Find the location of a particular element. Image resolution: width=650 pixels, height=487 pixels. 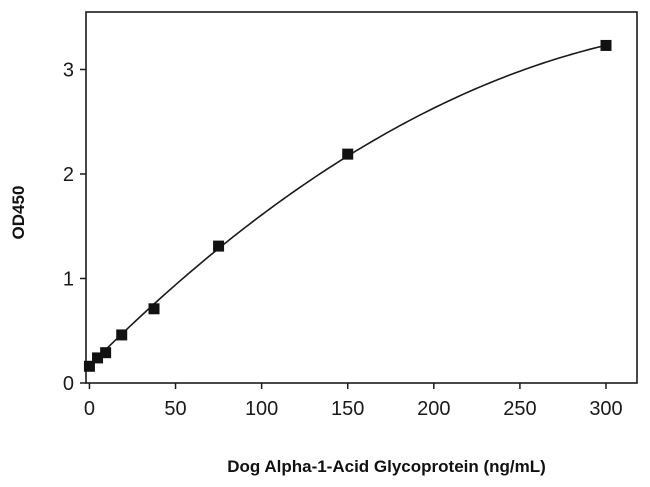

x-axis-title: Dog Alpha-1-Acid Glycoprotein (ng/mL) is located at coordinates (386, 466).